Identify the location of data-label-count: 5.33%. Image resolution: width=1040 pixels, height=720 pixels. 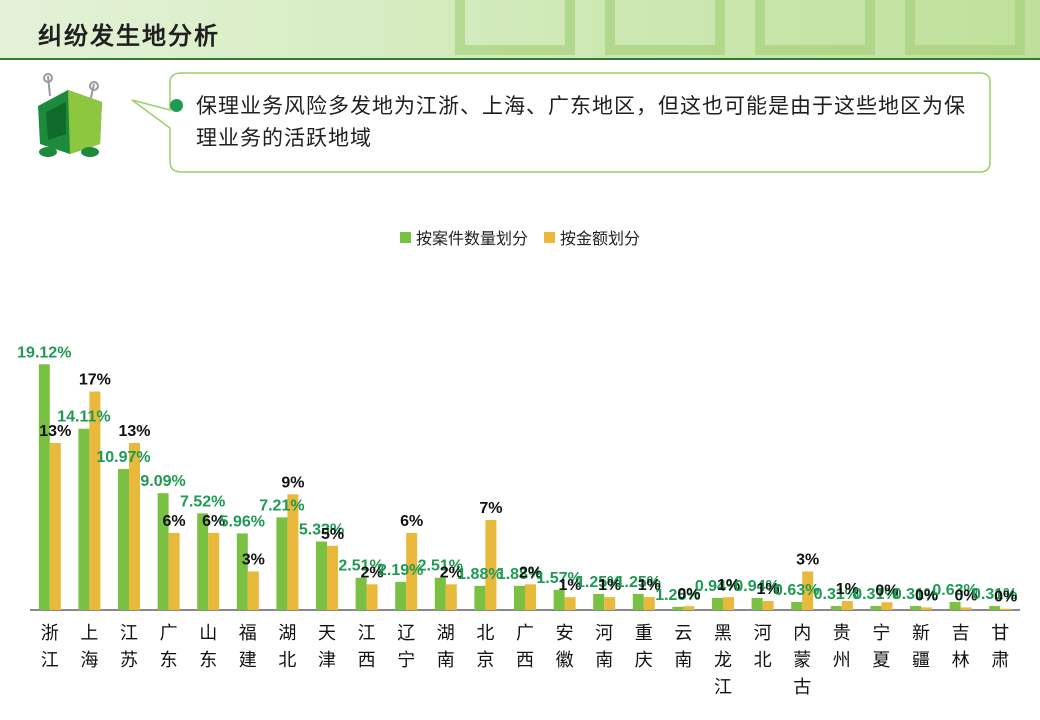
(321, 530).